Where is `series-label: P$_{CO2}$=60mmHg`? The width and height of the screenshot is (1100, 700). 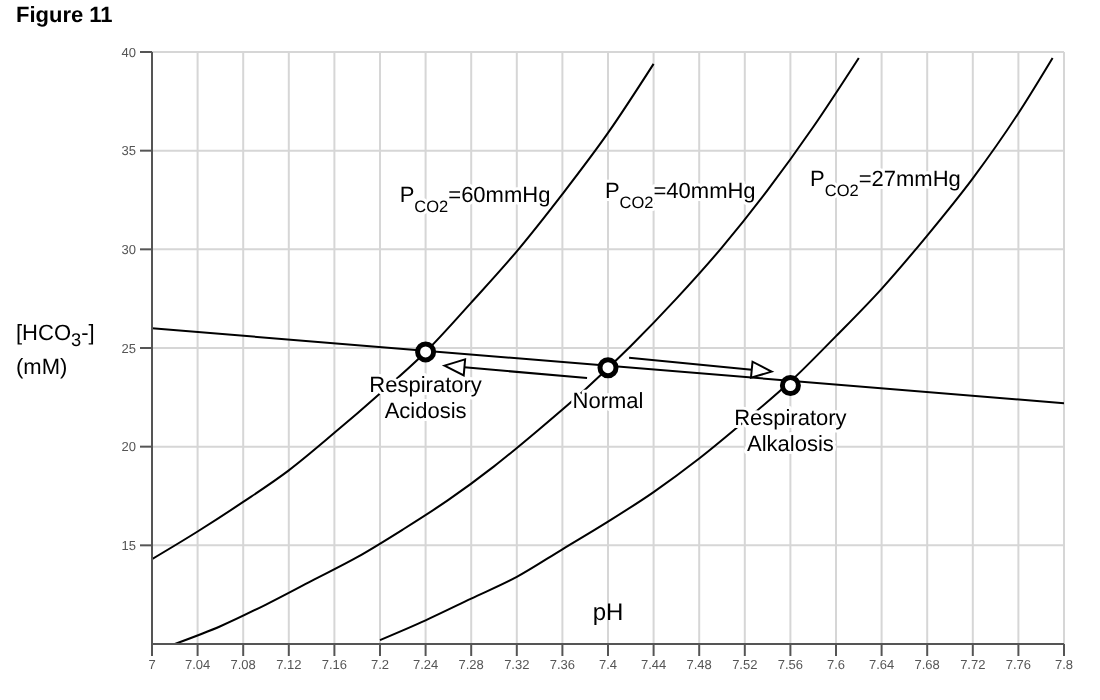 series-label: P$_{CO2}$=60mmHg is located at coordinates (475, 200).